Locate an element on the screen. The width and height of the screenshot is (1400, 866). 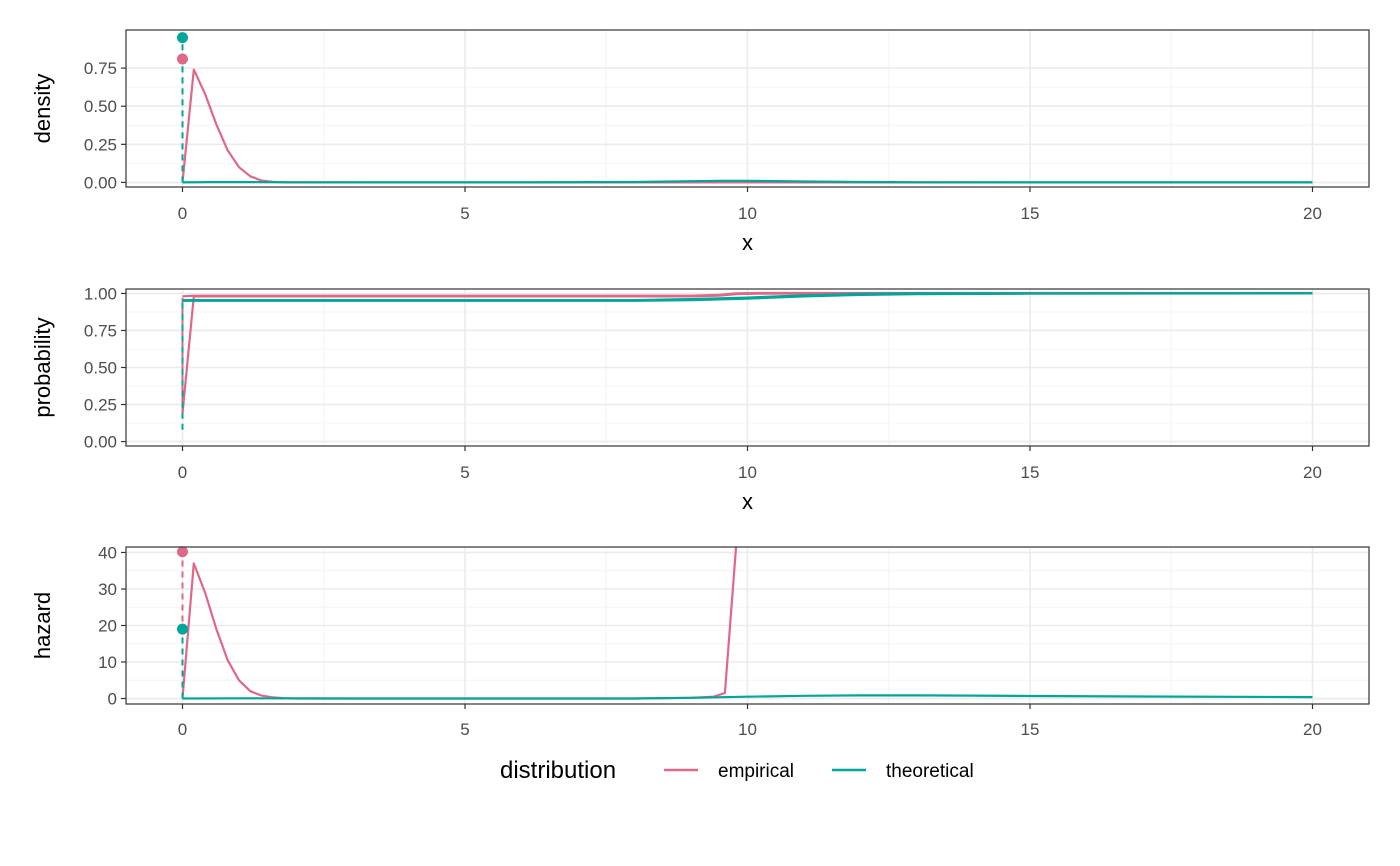
legend-label-empirical: empirical is located at coordinates (756, 771).